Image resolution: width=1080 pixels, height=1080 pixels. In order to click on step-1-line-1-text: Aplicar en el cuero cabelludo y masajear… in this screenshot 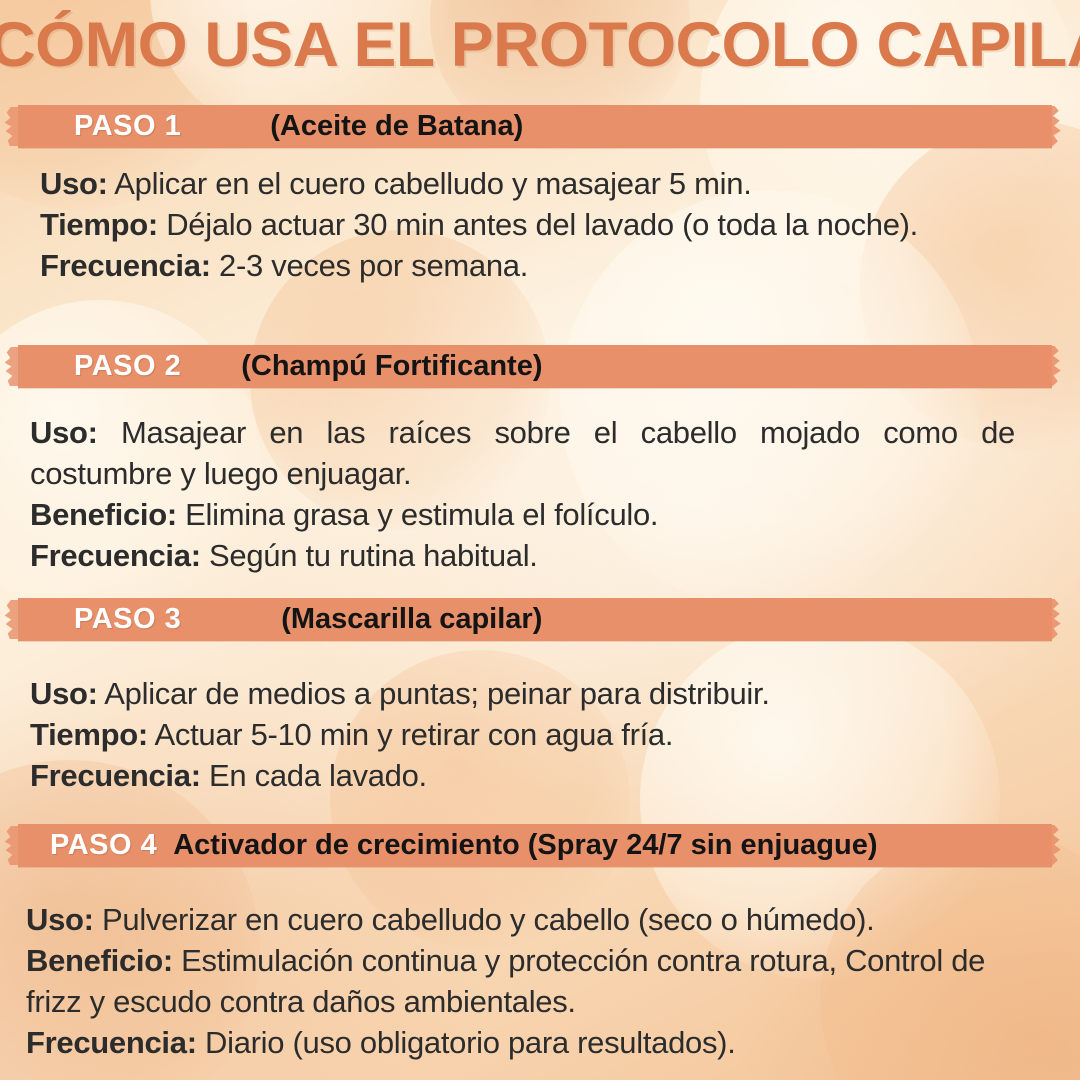, I will do `click(429, 183)`.